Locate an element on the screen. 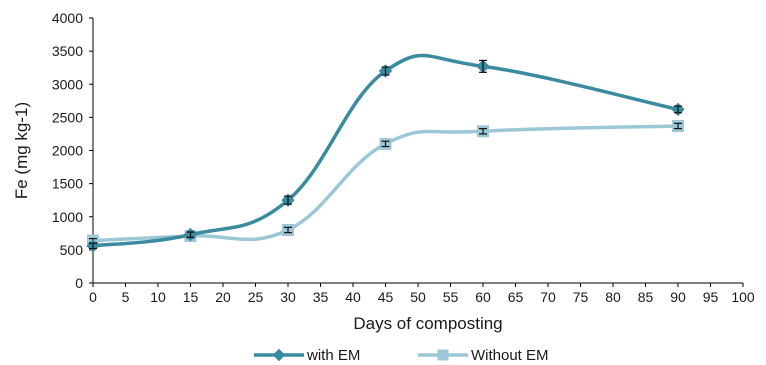  x-tick-label: 85 is located at coordinates (646, 297).